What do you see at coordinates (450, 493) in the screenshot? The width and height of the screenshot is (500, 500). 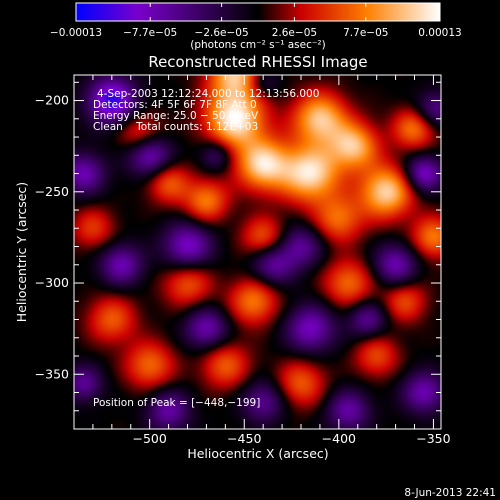 I see `generation-date: 8-Jun-2013 22:41` at bounding box center [450, 493].